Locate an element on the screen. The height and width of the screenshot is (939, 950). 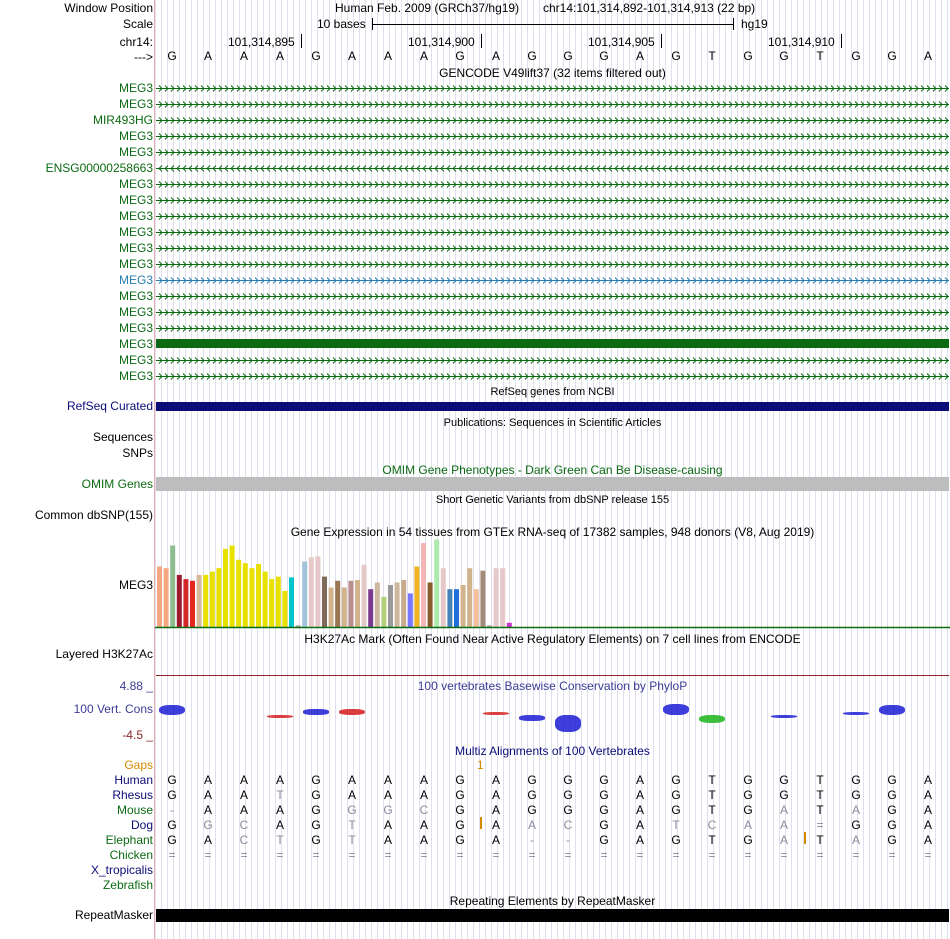
refseq-track-title: RefSeq genes from NCBI is located at coordinates (552, 392).